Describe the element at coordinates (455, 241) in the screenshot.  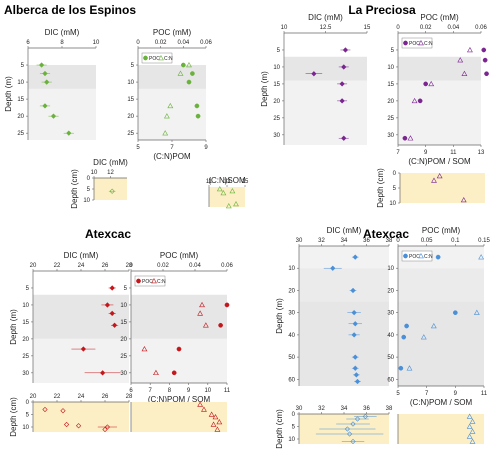
I see `x-tick-label: 0.1` at that location.